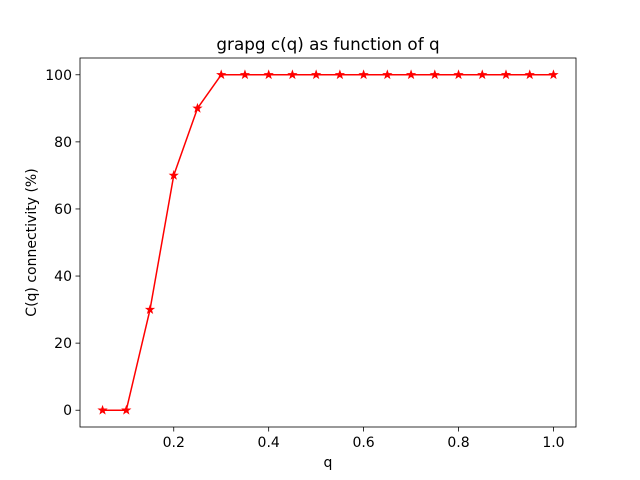 This screenshot has width=640, height=480. What do you see at coordinates (63, 210) in the screenshot?
I see `y-tick-label: 60` at bounding box center [63, 210].